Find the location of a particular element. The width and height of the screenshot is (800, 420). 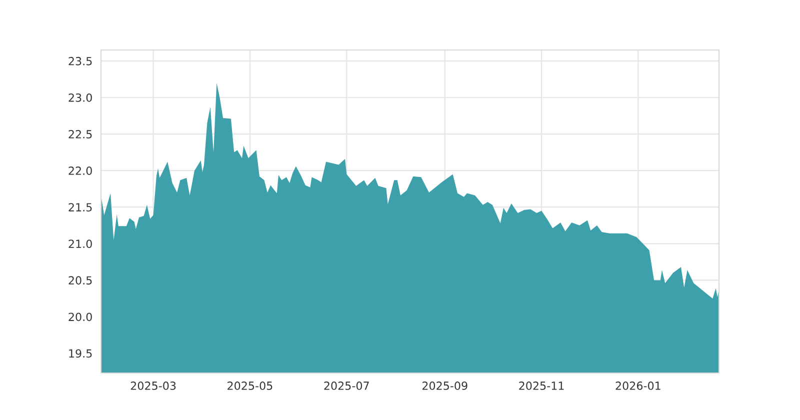

y-tick-label: 22.0 is located at coordinates (80, 170).